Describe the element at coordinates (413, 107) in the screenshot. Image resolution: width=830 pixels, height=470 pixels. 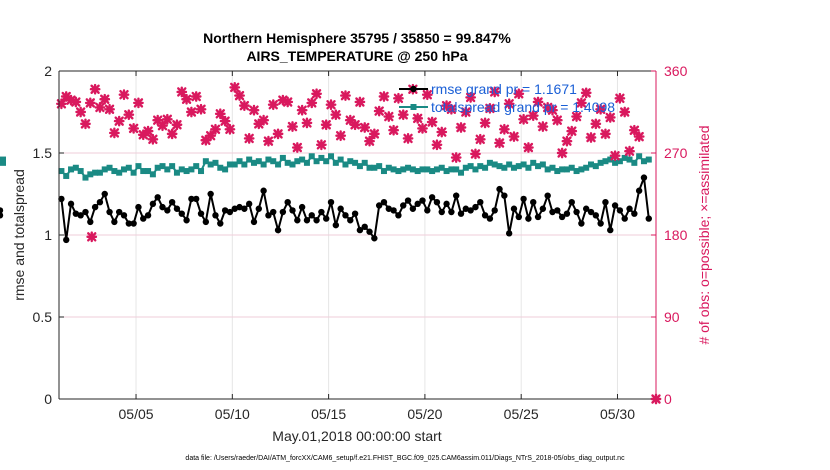
I see `legend-spread-marker` at that location.